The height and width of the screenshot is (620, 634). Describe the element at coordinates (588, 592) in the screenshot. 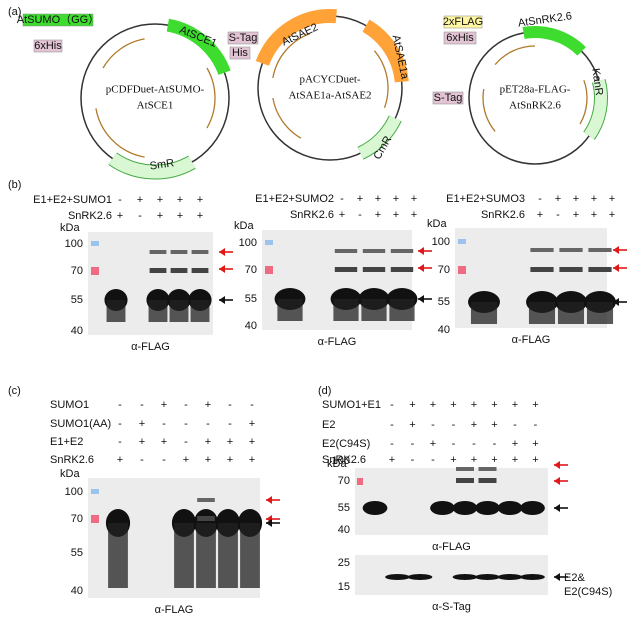

I see `band-label: E2(C94S)` at that location.